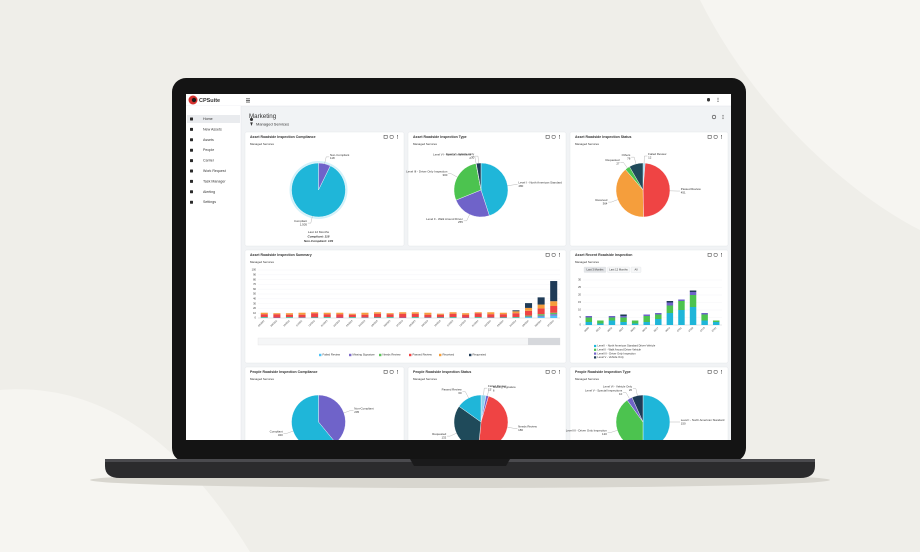 Image resolution: width=920 pixels, height=552 pixels. What do you see at coordinates (319, 232) in the screenshot?
I see `panel-footer: Last 12 Months` at bounding box center [319, 232].